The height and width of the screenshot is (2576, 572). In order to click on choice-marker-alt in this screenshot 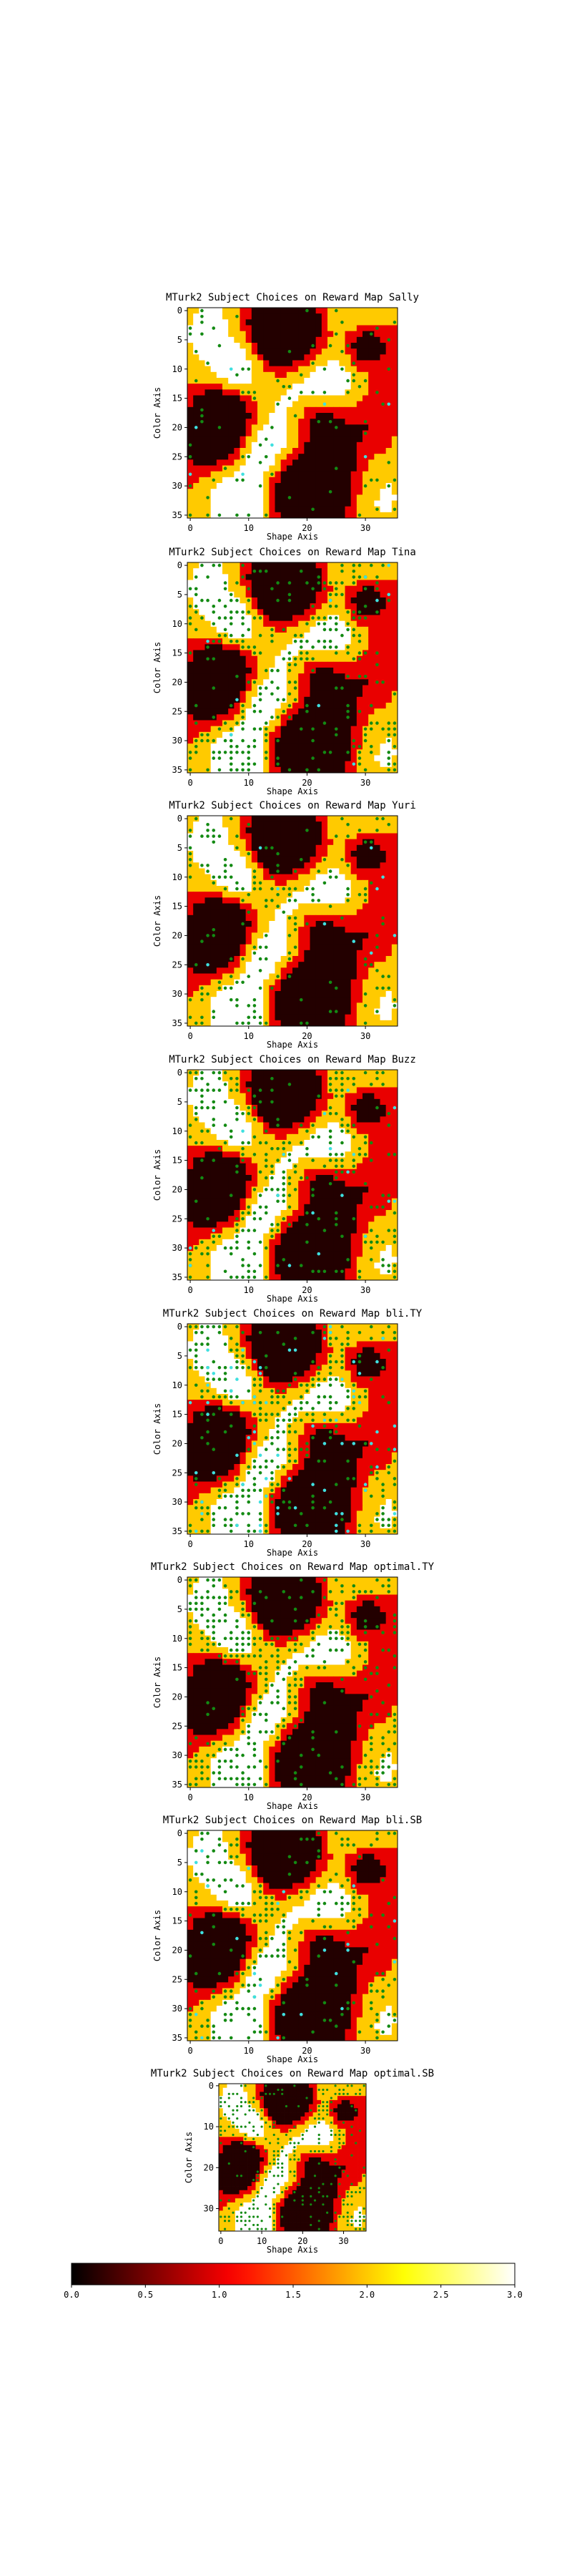, I will do `click(389, 565)`.